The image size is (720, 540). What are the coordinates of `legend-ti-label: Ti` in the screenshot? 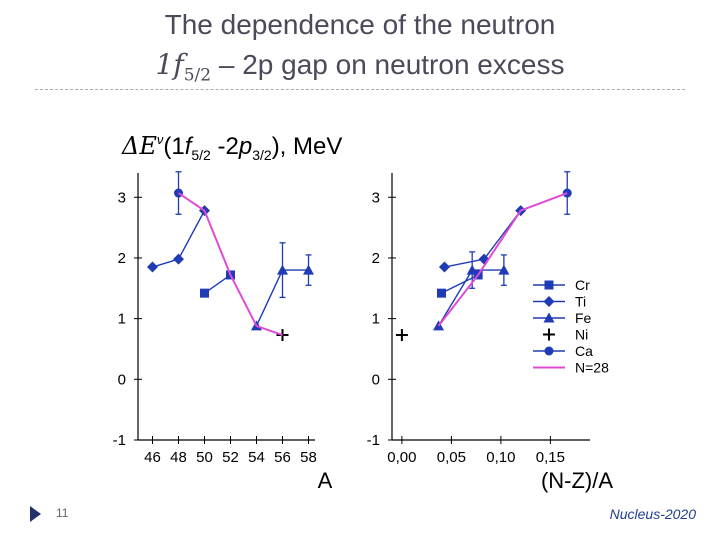 It's located at (580, 302).